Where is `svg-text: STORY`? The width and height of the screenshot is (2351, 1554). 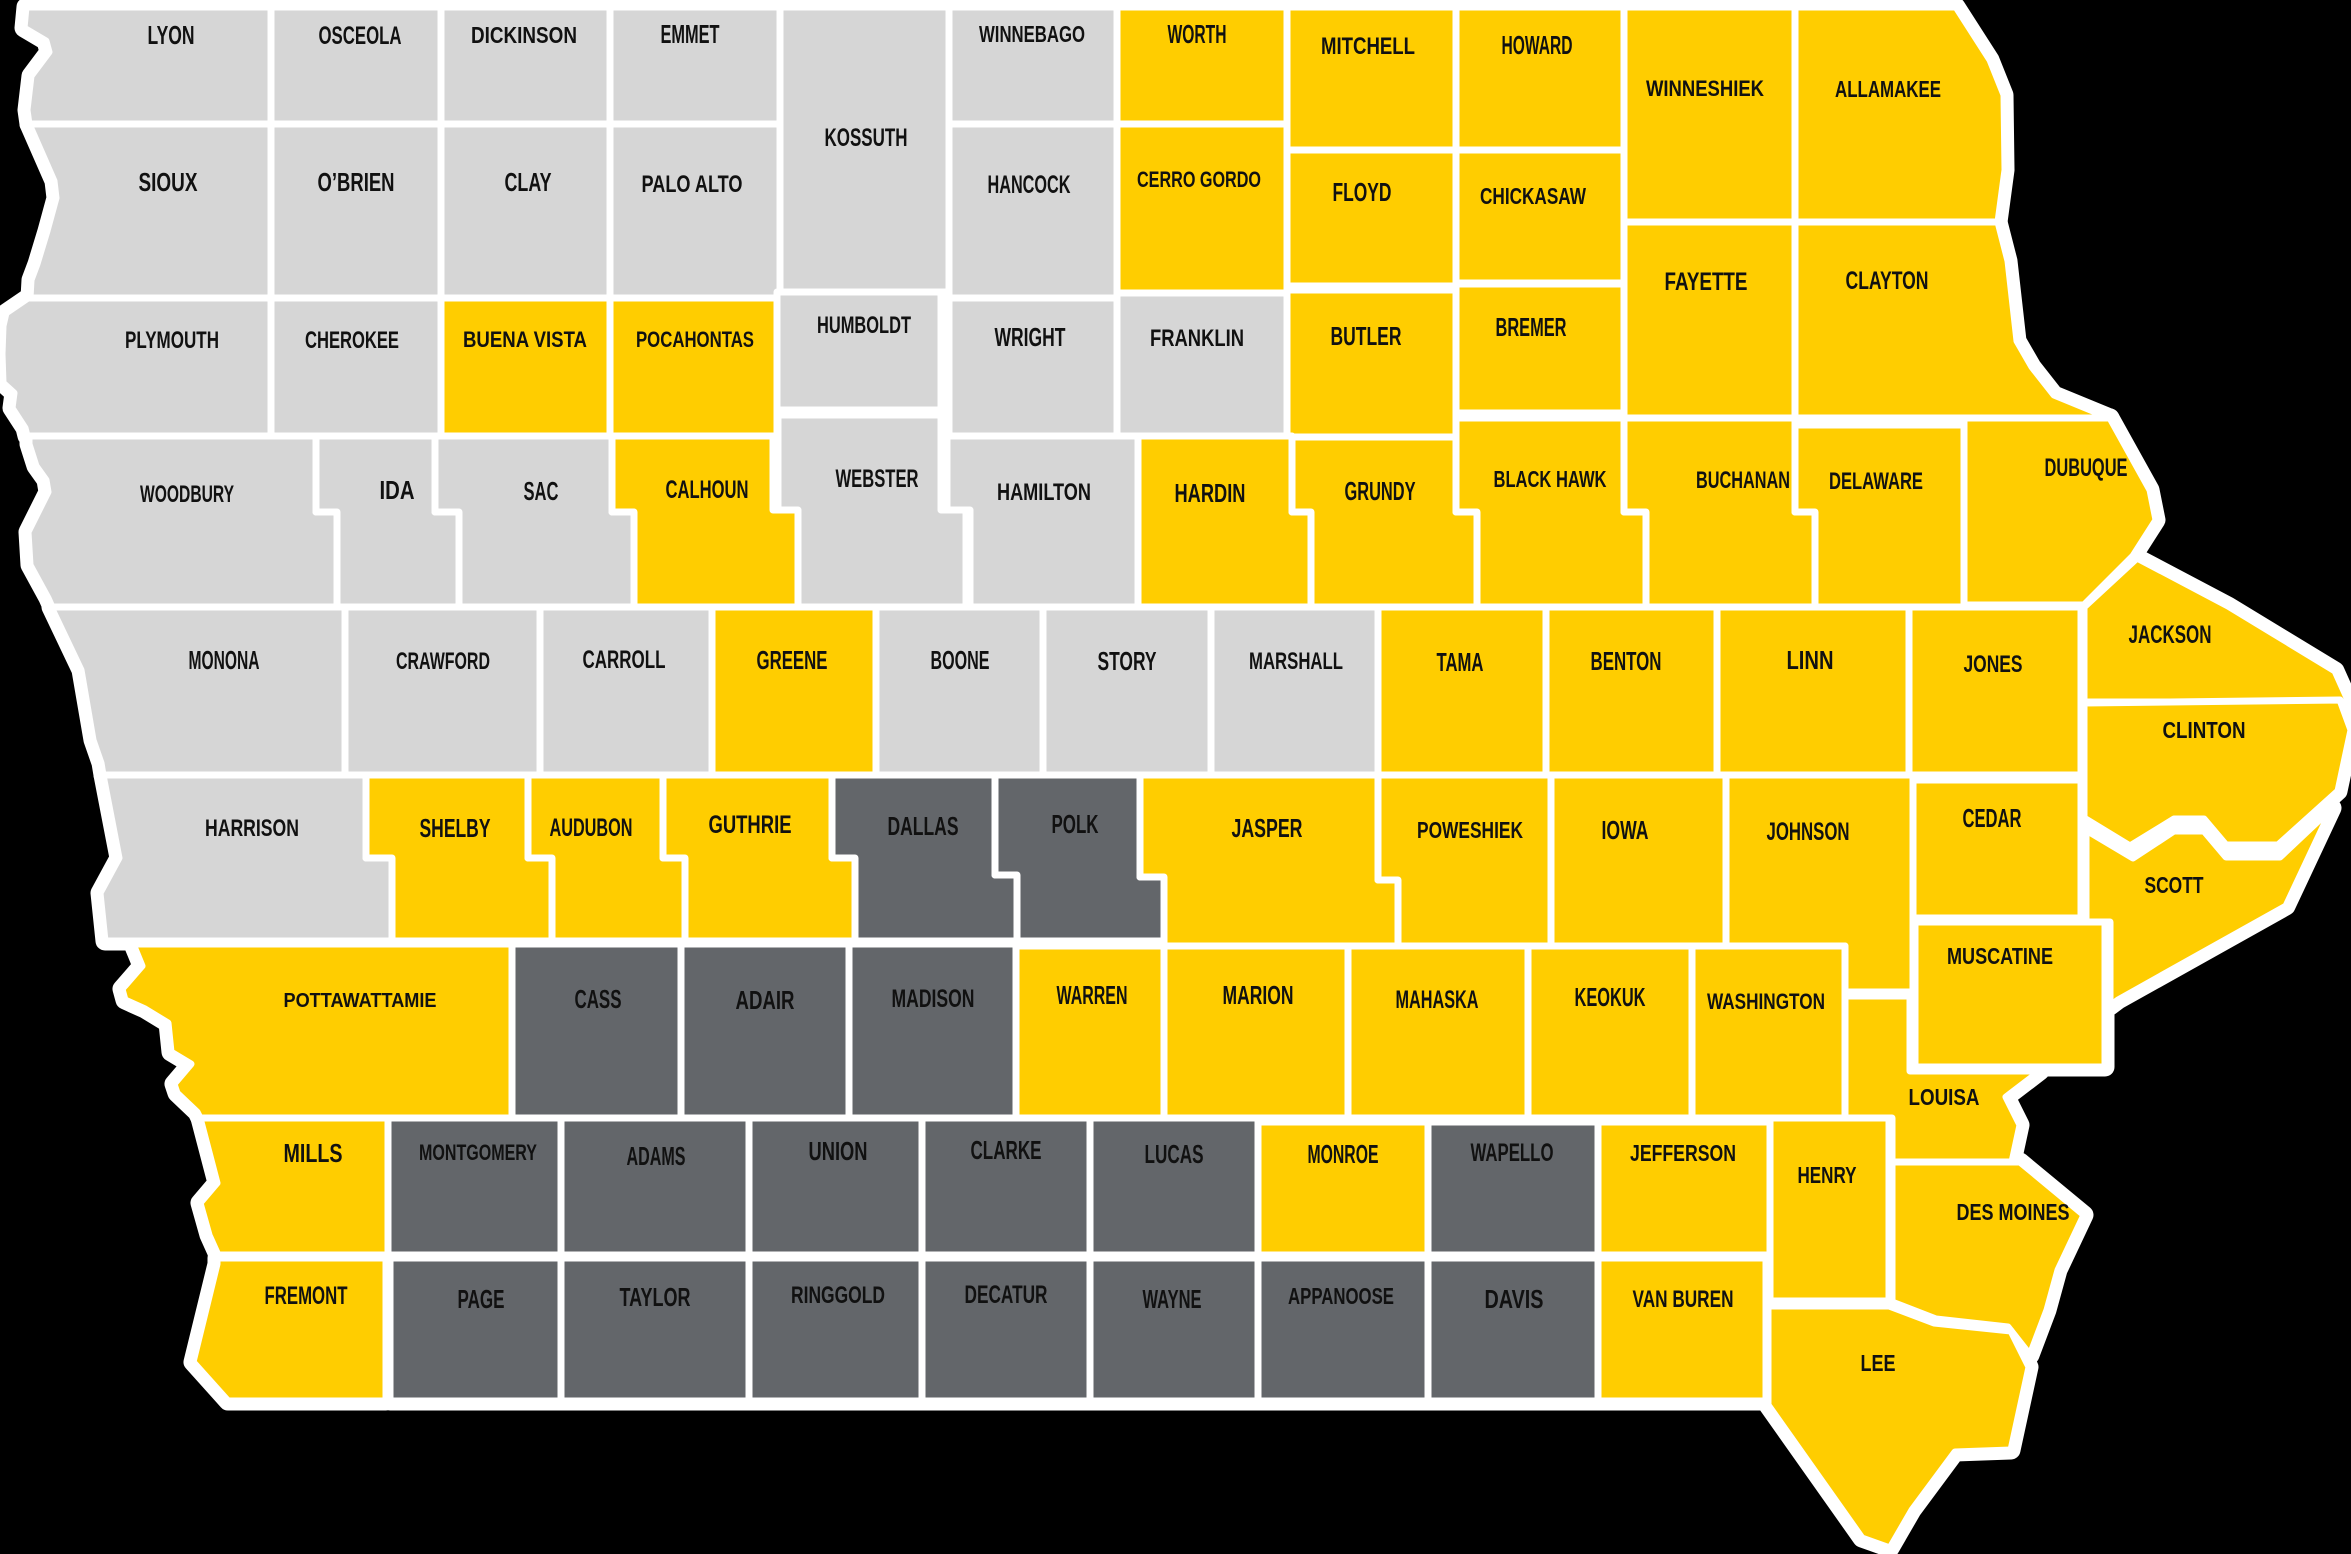 svg-text: STORY is located at coordinates (1127, 661).